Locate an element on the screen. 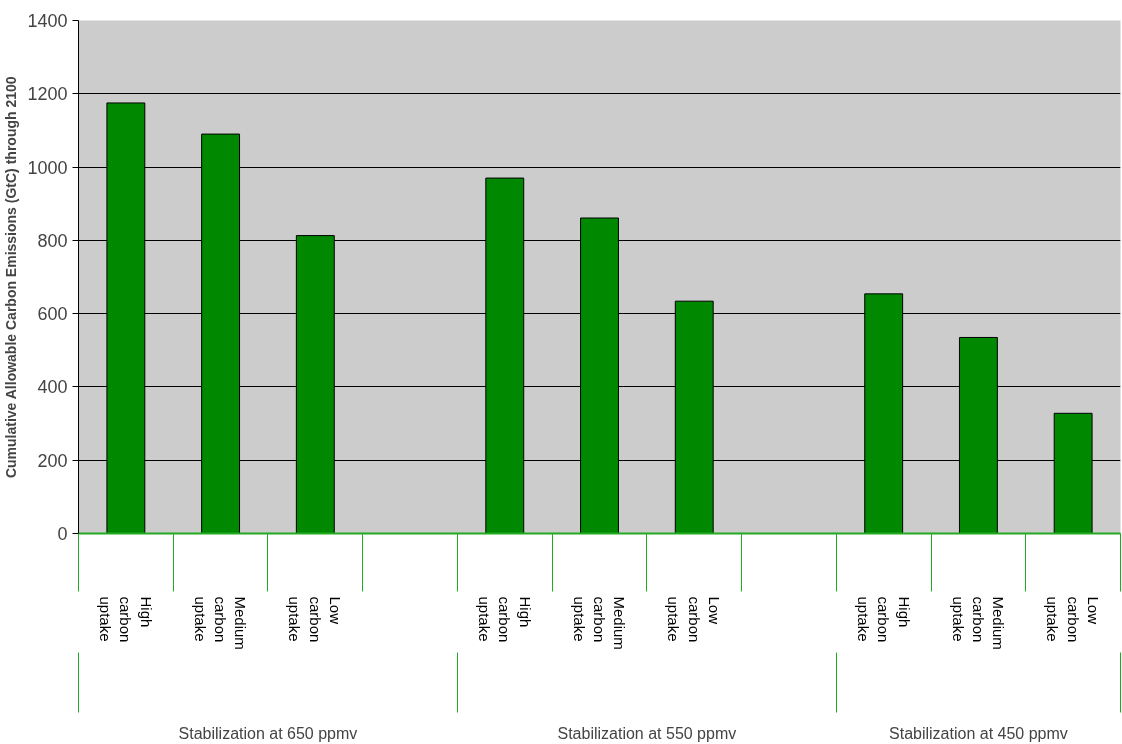  y-tick-label: 1400 is located at coordinates (47, 21).